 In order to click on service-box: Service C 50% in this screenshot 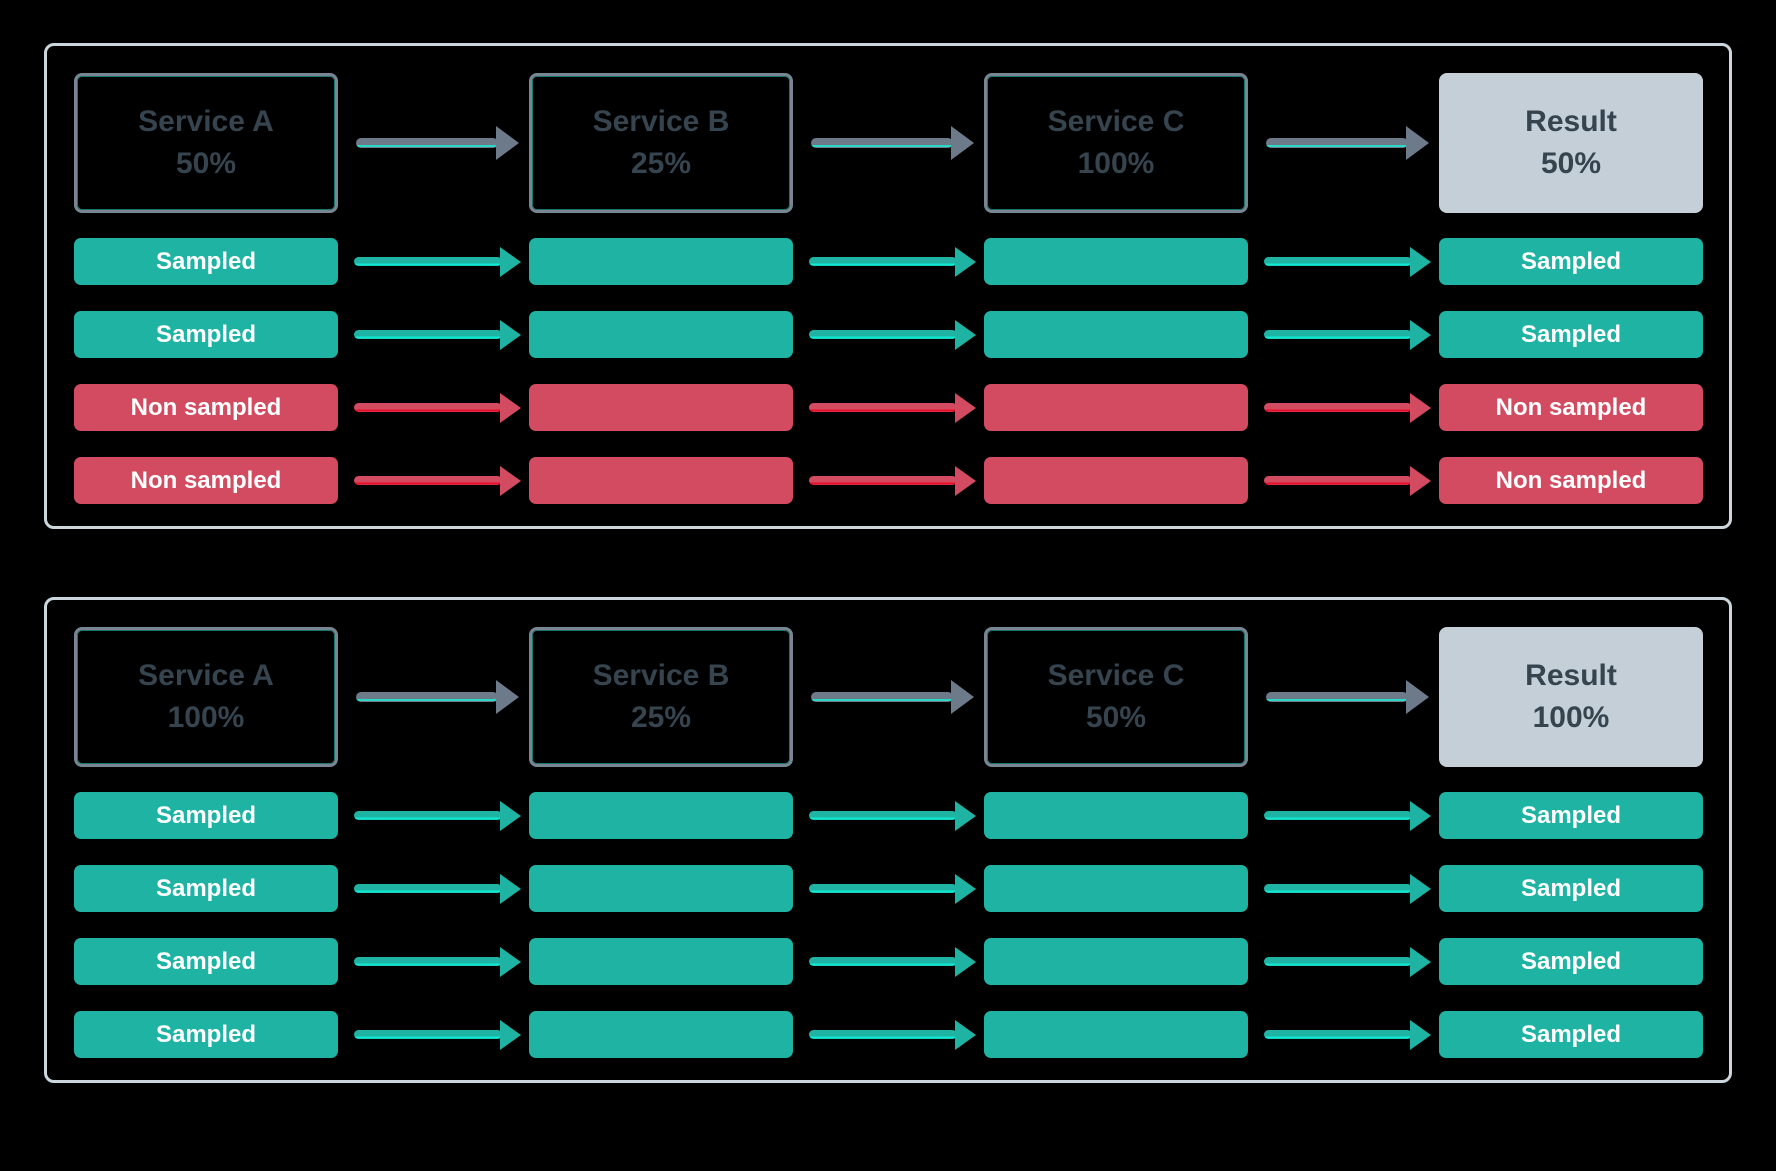, I will do `click(1116, 697)`.